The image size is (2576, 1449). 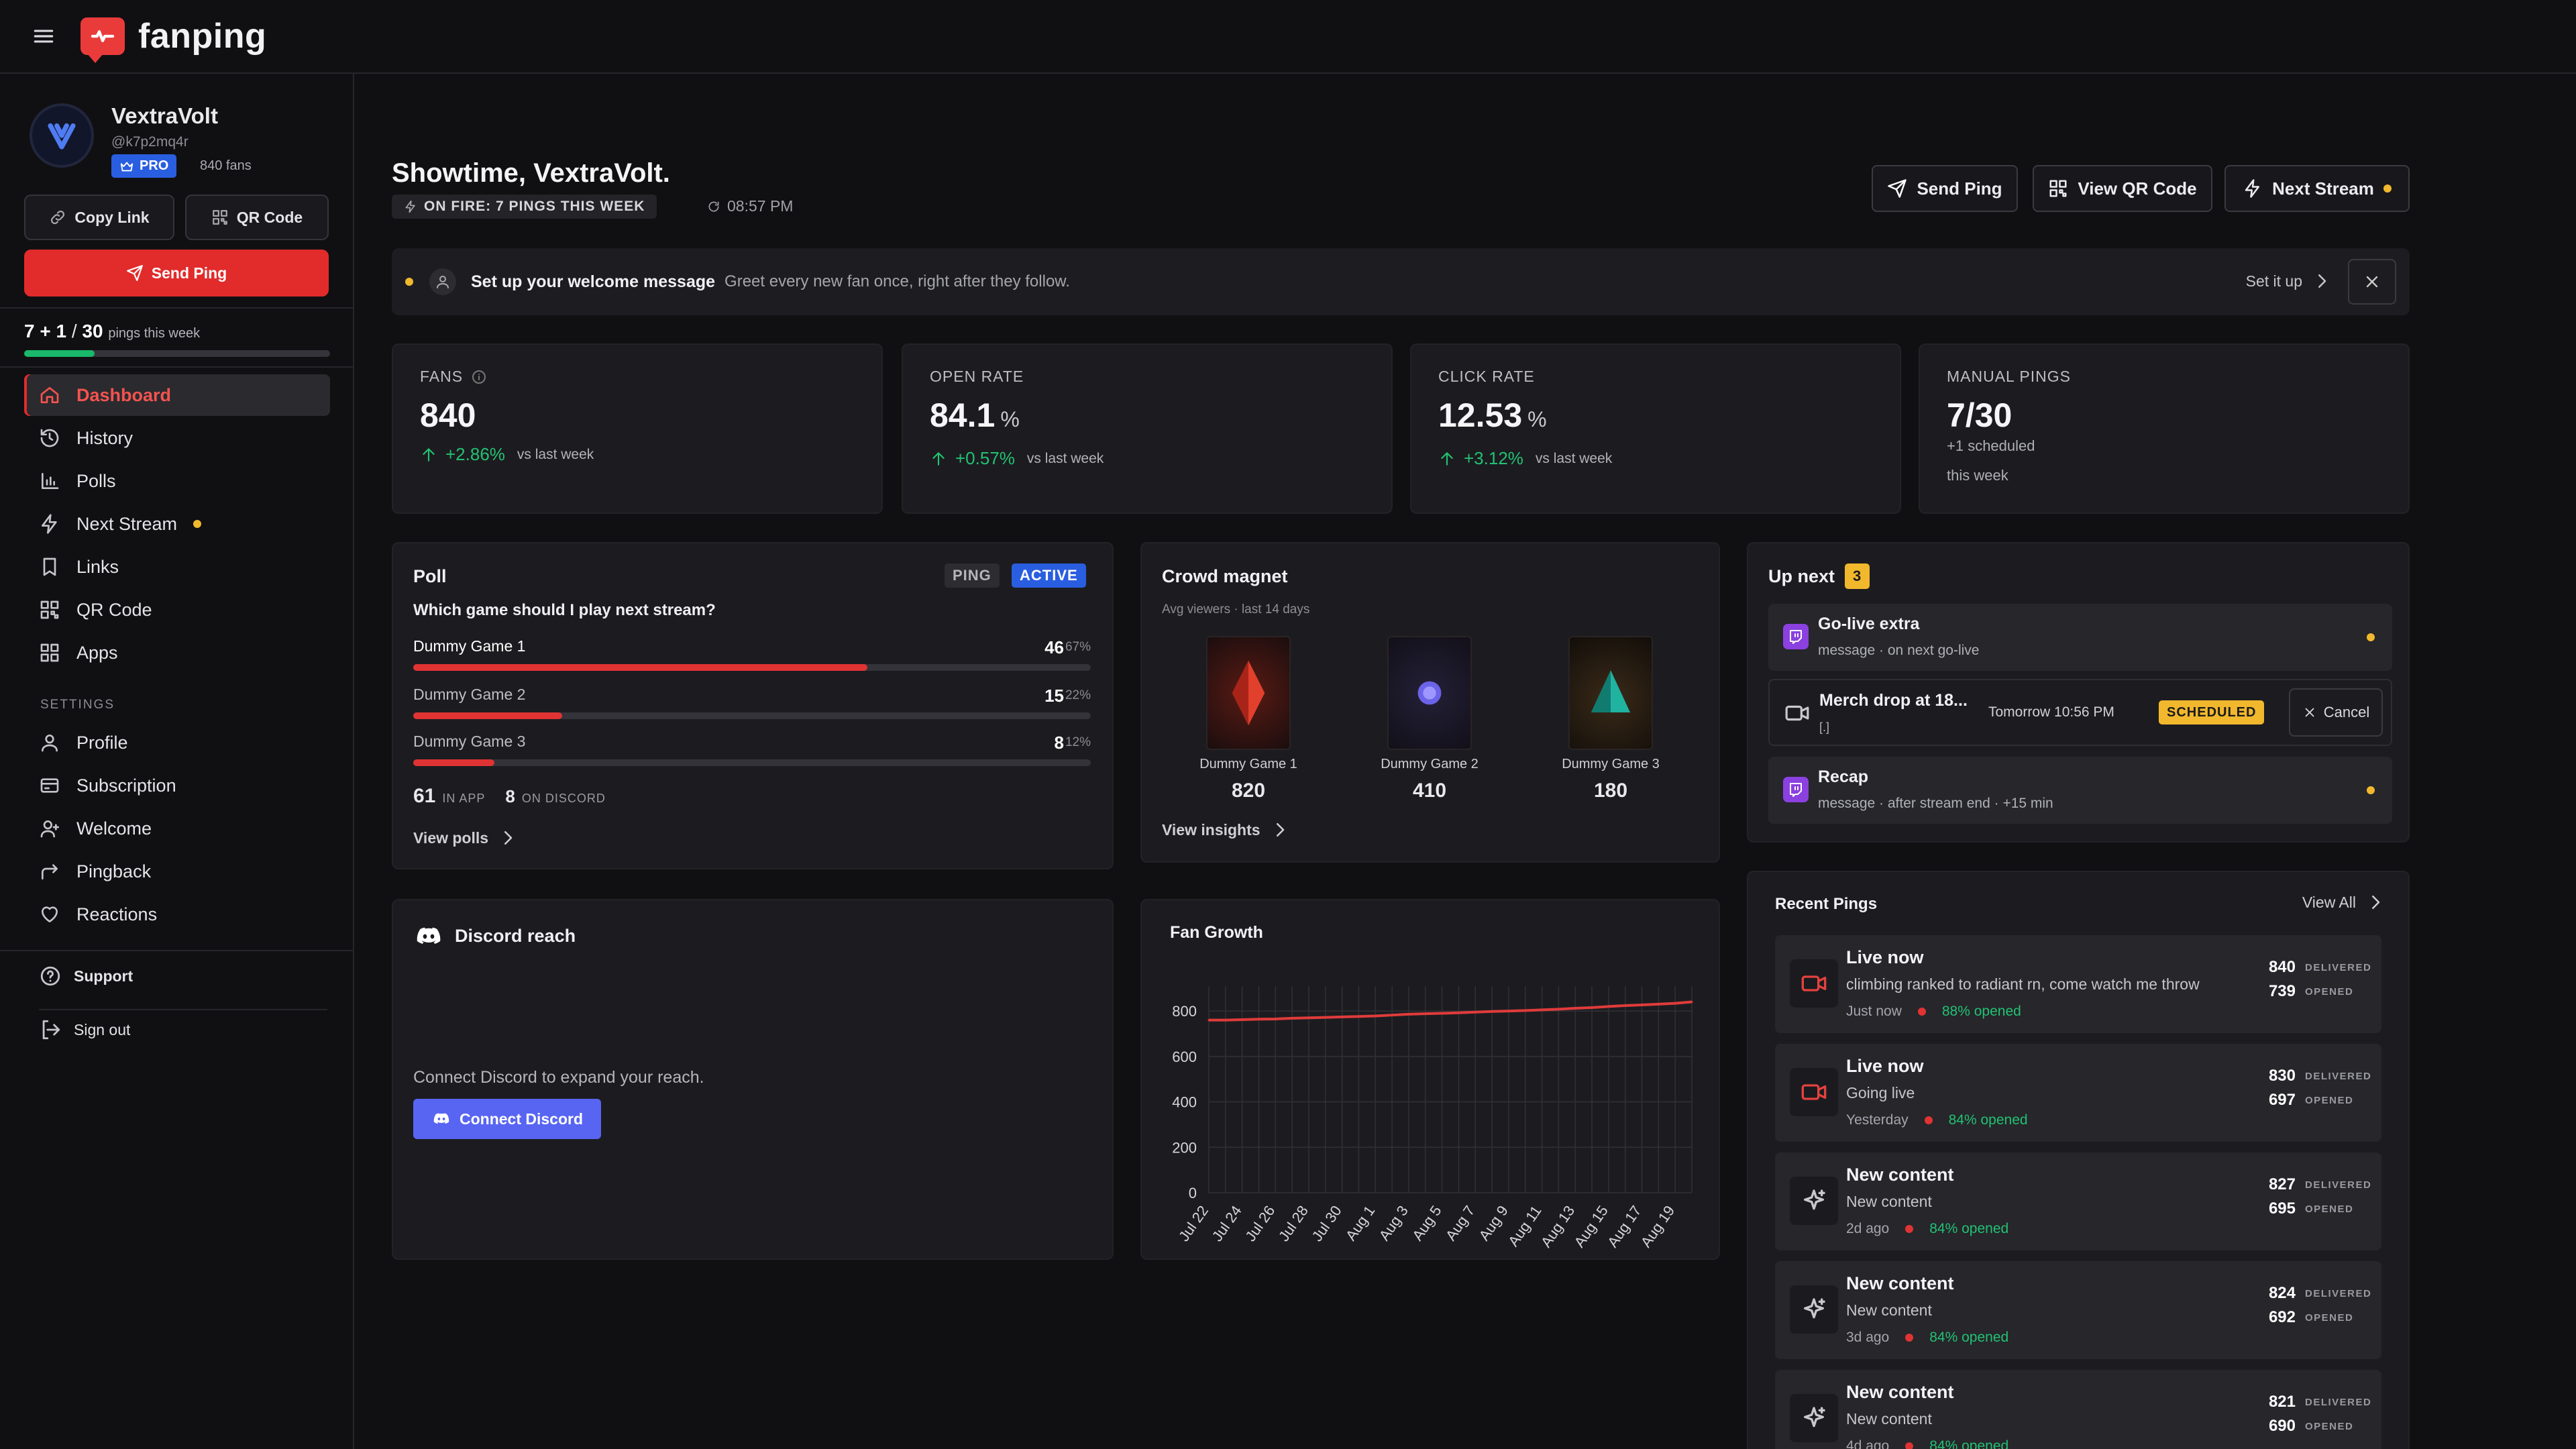 What do you see at coordinates (177, 742) in the screenshot?
I see `nav-profile: Profile` at bounding box center [177, 742].